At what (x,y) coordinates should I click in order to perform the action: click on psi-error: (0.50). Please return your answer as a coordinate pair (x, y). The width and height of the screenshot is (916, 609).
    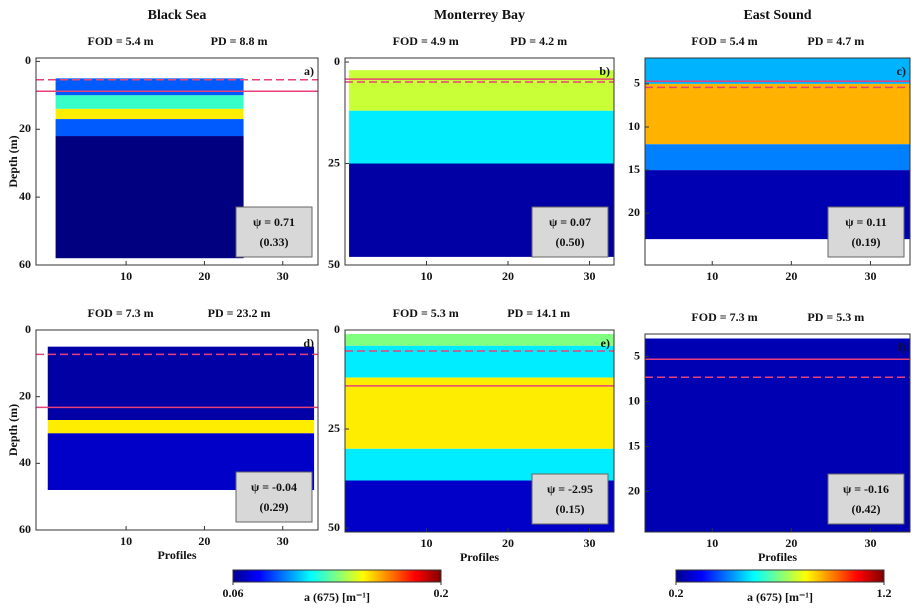
    Looking at the image, I should click on (570, 242).